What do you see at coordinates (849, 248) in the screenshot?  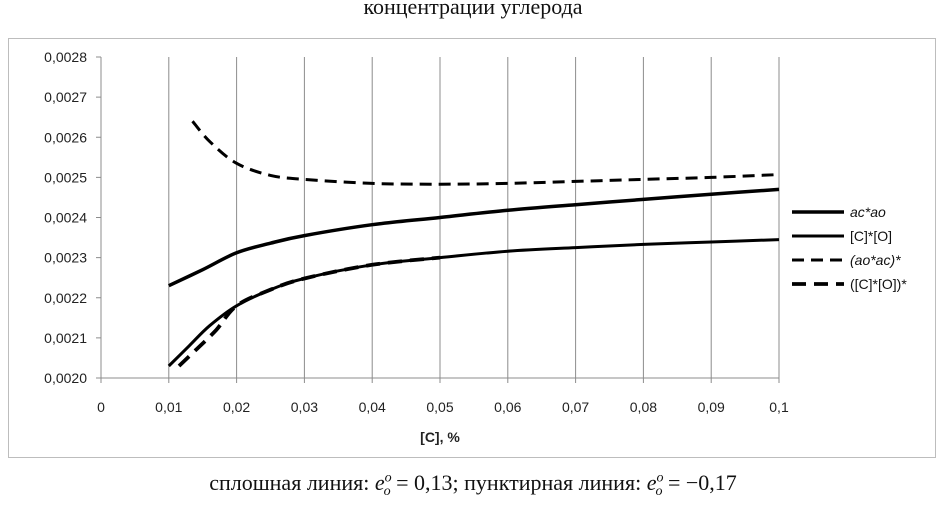 I see `legend: ac*ao [C]*[O] (ao*ac)* ([C]*[O])*` at bounding box center [849, 248].